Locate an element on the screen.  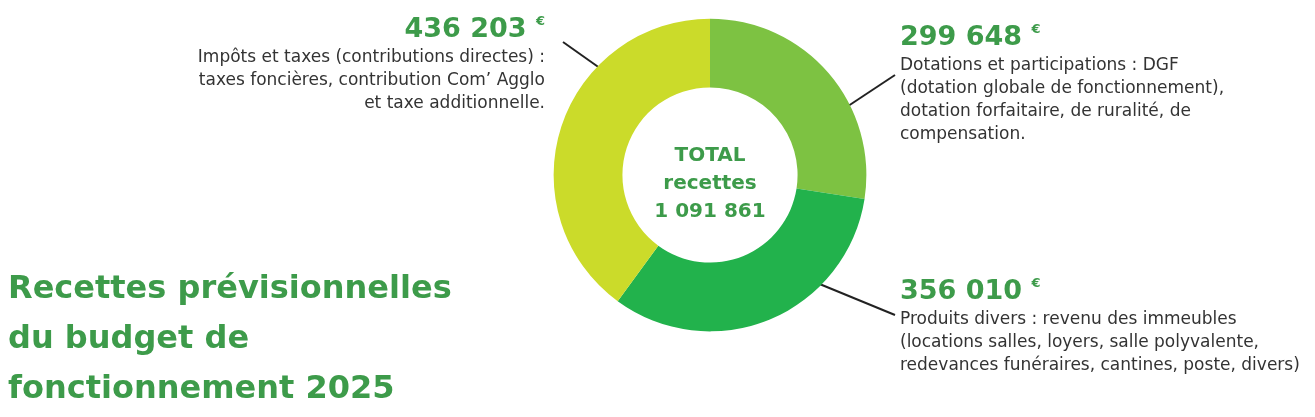
slice-label: Dotations et participations : DGF (dotation globale de fonctionnement), dotation forfaitaire, de ruralité, de compensation. is located at coordinates (1063, 99).